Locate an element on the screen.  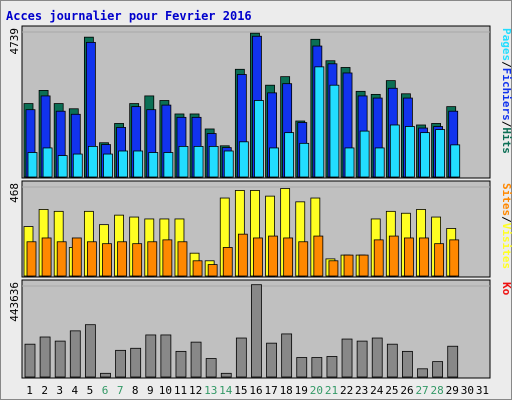
x-tick-label-day-7: 7 is located at coordinates (120, 390).